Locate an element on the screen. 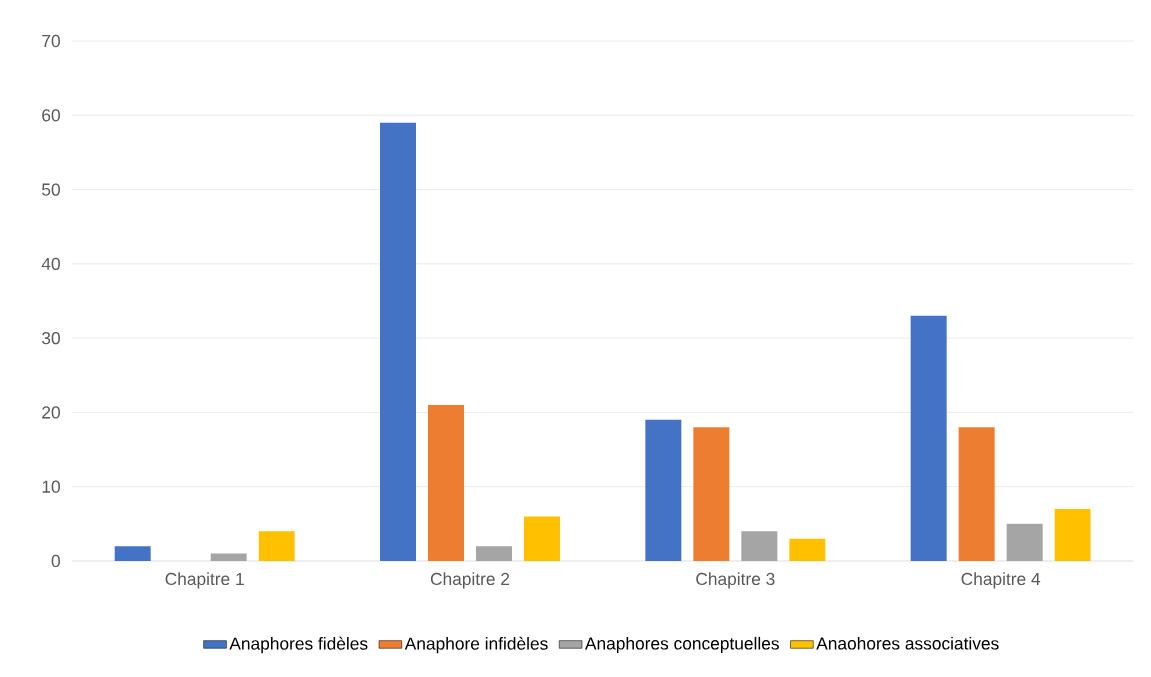 The height and width of the screenshot is (677, 1151). y-tick-label: 20 is located at coordinates (51, 412).